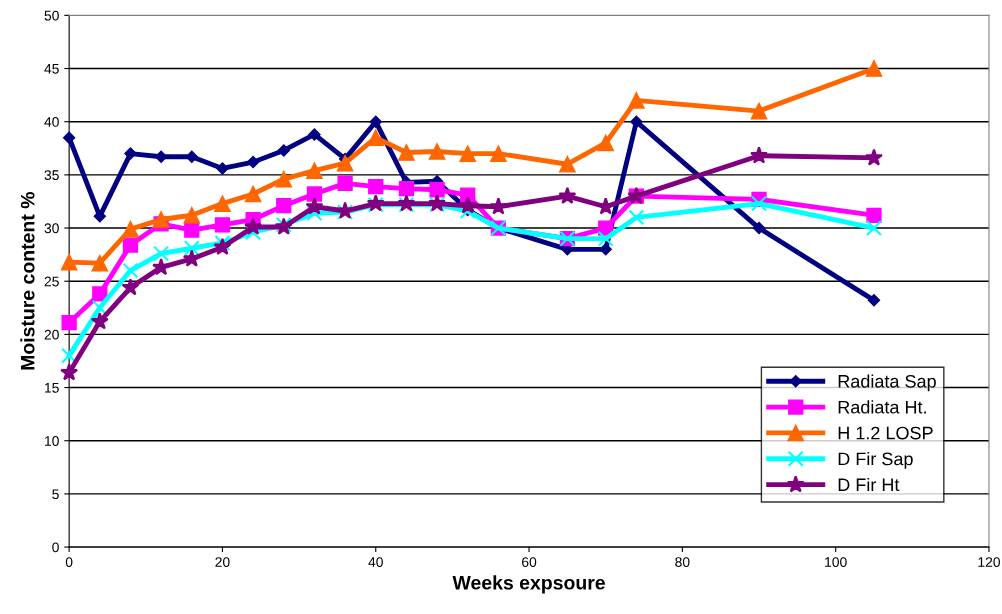  What do you see at coordinates (51, 69) in the screenshot?
I see `y-tick-label: 45` at bounding box center [51, 69].